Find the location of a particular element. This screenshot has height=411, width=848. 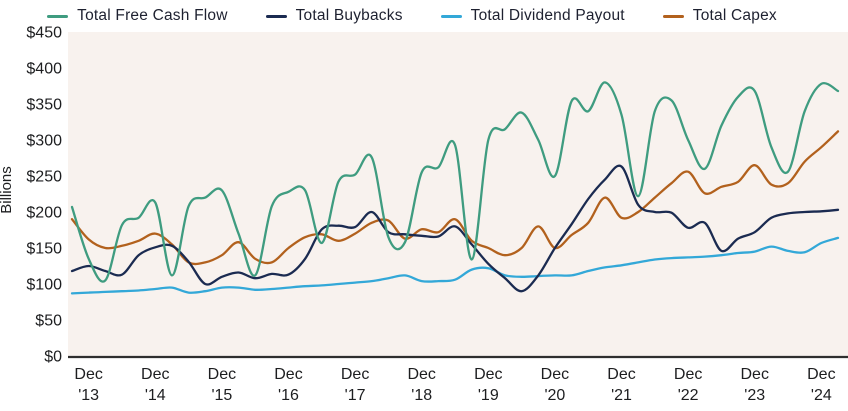

svg-text: '15 is located at coordinates (221, 395).